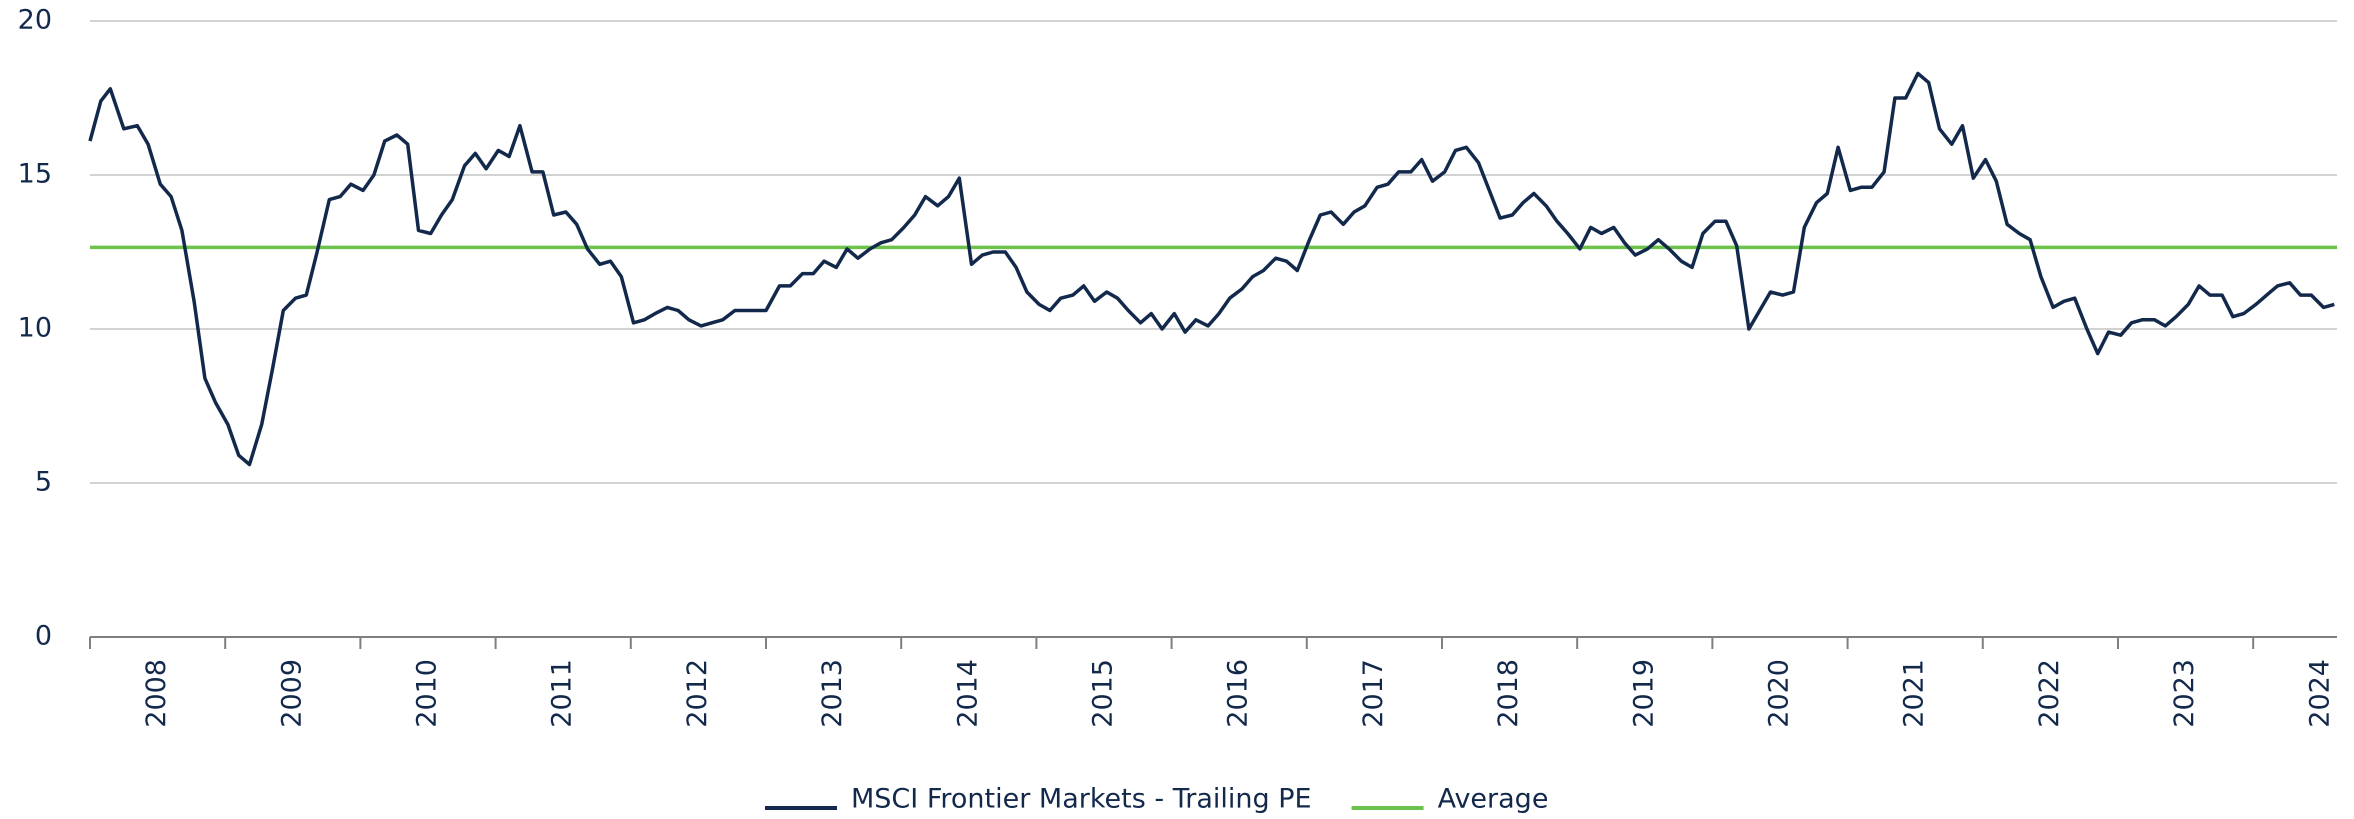  What do you see at coordinates (832, 693) in the screenshot?
I see `x-tick-label: 2013` at bounding box center [832, 693].